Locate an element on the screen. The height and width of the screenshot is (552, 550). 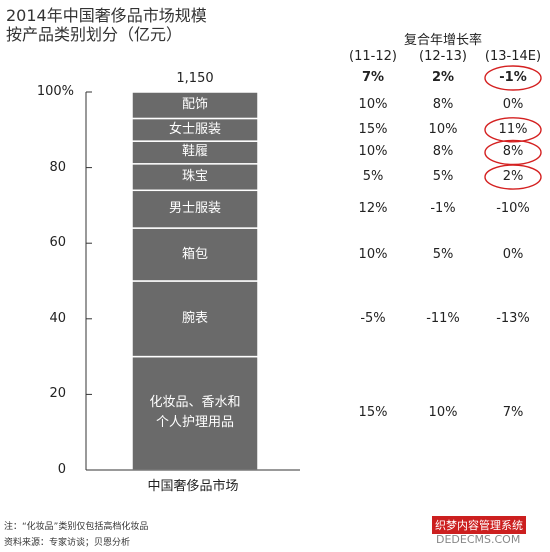
growth-cell-2-1: 5% is located at coordinates (443, 254).